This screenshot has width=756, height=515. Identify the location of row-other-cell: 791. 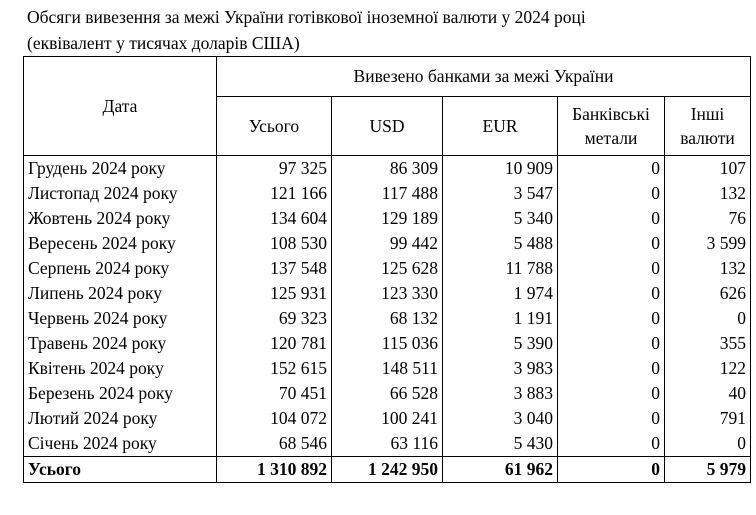
(707, 418).